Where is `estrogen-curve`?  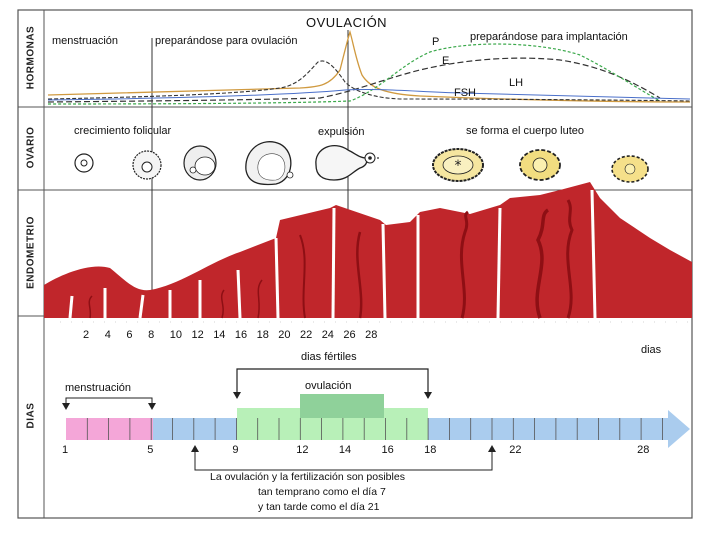
estrogen-curve is located at coordinates (354, 80).